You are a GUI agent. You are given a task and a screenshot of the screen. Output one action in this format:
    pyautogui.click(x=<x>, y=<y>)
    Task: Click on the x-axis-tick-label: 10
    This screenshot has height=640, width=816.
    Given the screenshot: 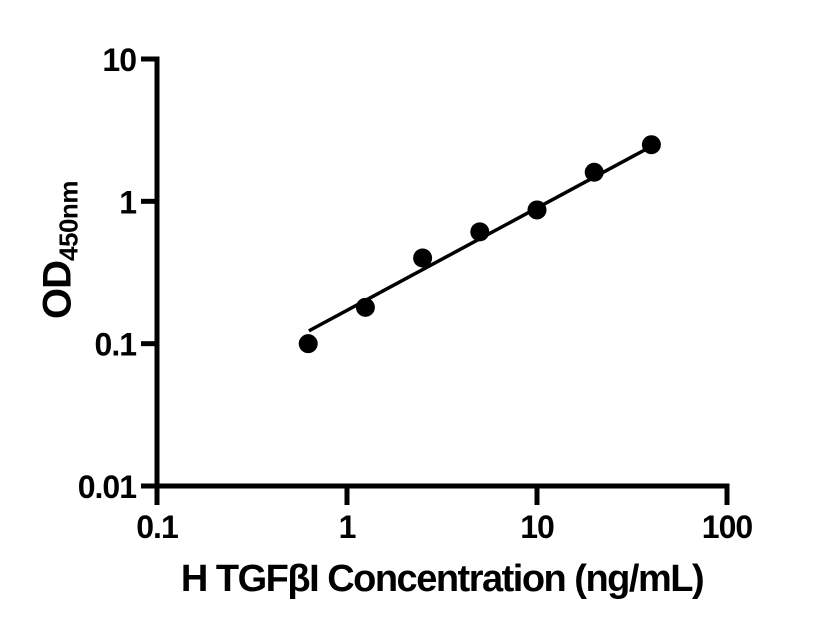 What is the action you would take?
    pyautogui.click(x=537, y=527)
    